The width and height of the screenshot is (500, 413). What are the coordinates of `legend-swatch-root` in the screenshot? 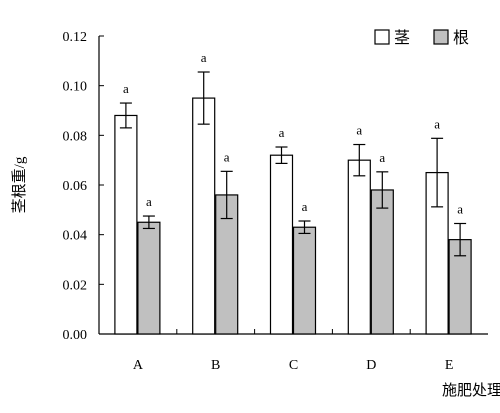 It's located at (441, 37).